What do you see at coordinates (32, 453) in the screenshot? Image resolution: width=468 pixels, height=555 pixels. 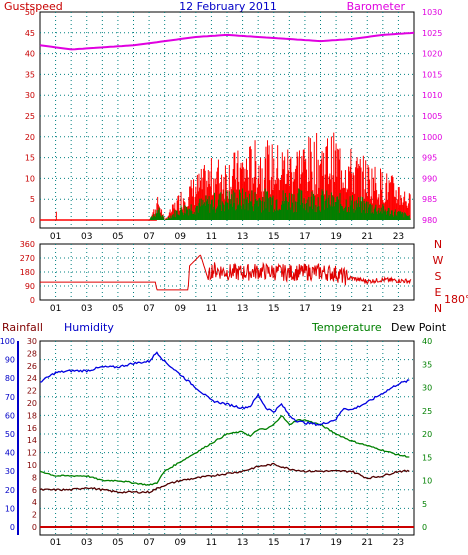 I see `rain-tick-label: 12` at bounding box center [32, 453].